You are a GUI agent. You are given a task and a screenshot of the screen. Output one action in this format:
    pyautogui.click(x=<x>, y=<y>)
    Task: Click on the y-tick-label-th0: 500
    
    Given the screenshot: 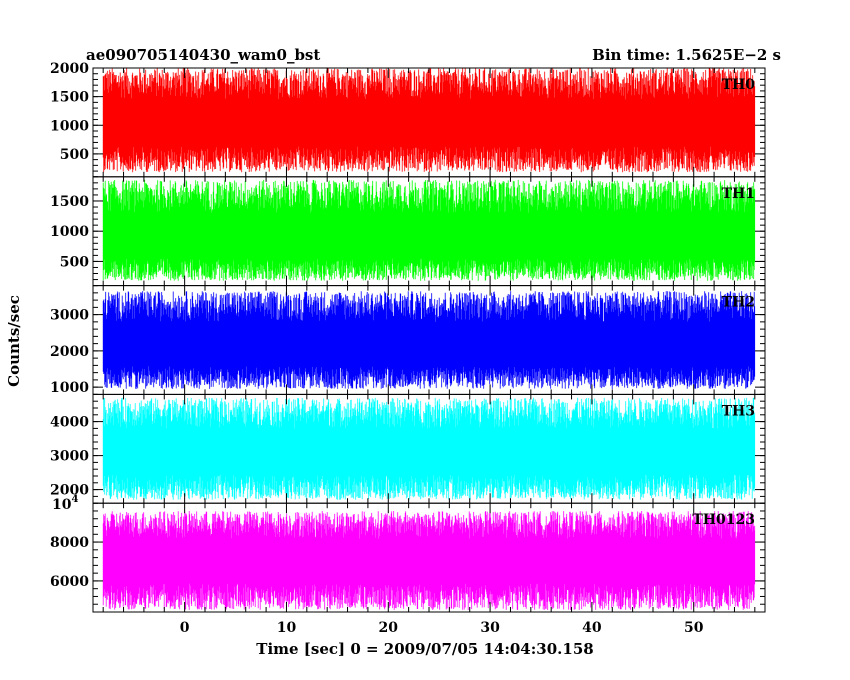 What is the action you would take?
    pyautogui.click(x=74, y=155)
    